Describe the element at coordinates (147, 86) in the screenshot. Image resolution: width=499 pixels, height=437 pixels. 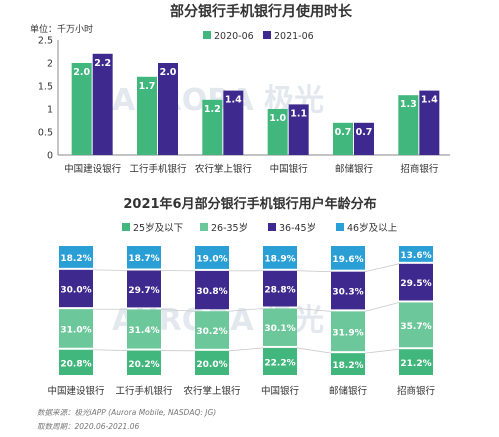
I see `chart1-data-label: 1.7` at that location.